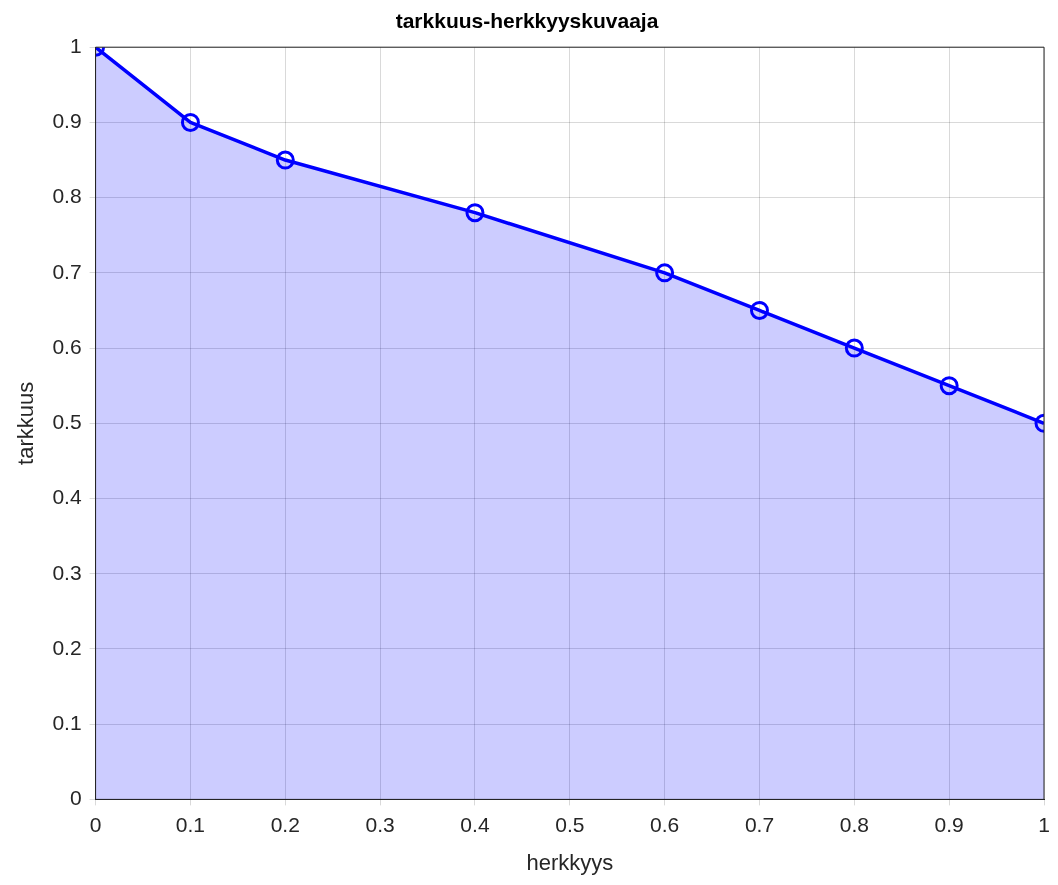 Image resolution: width=1058 pixels, height=885 pixels. I want to click on y-tick-label: 0.8, so click(67, 196).